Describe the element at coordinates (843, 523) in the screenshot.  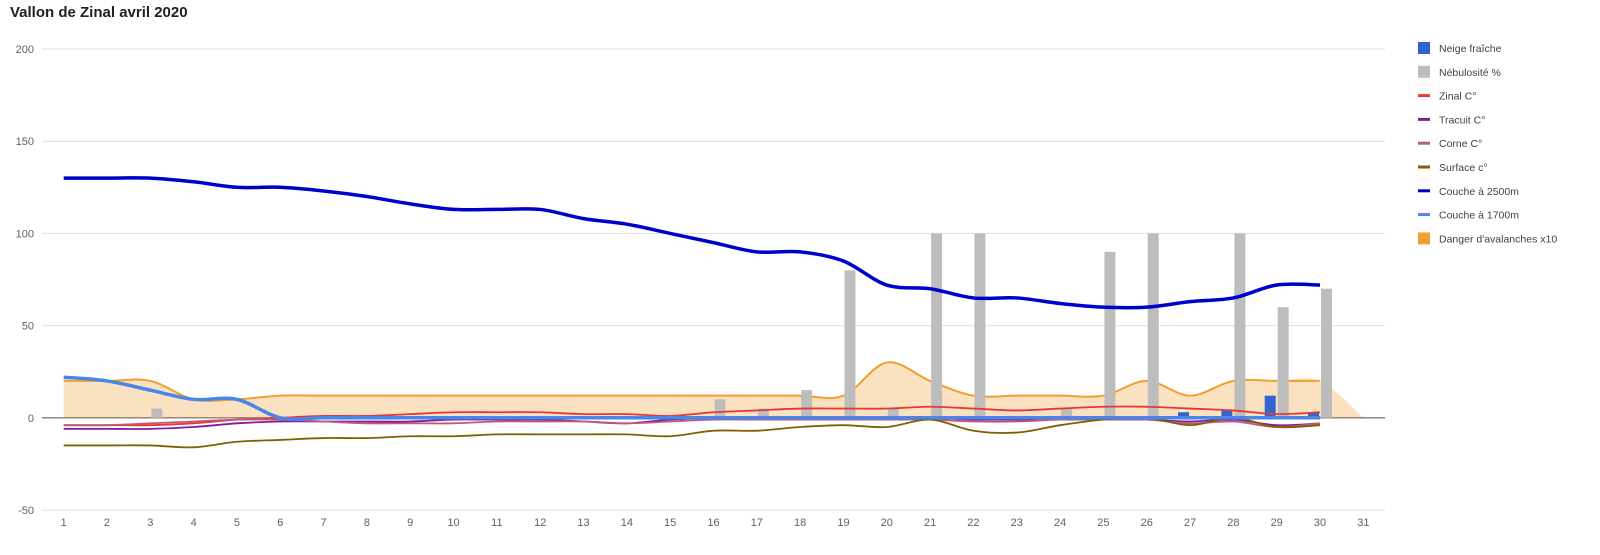
I see `x-tick-label: 19` at that location.